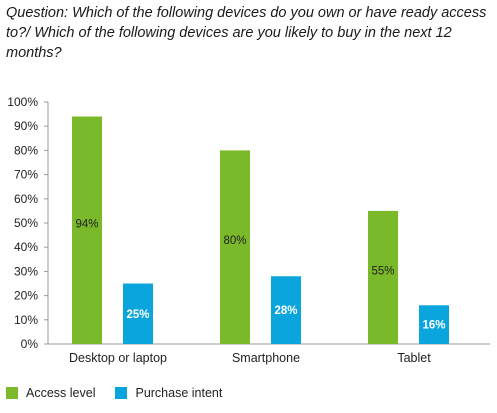  What do you see at coordinates (30, 344) in the screenshot?
I see `y-tick-label: 0%` at bounding box center [30, 344].